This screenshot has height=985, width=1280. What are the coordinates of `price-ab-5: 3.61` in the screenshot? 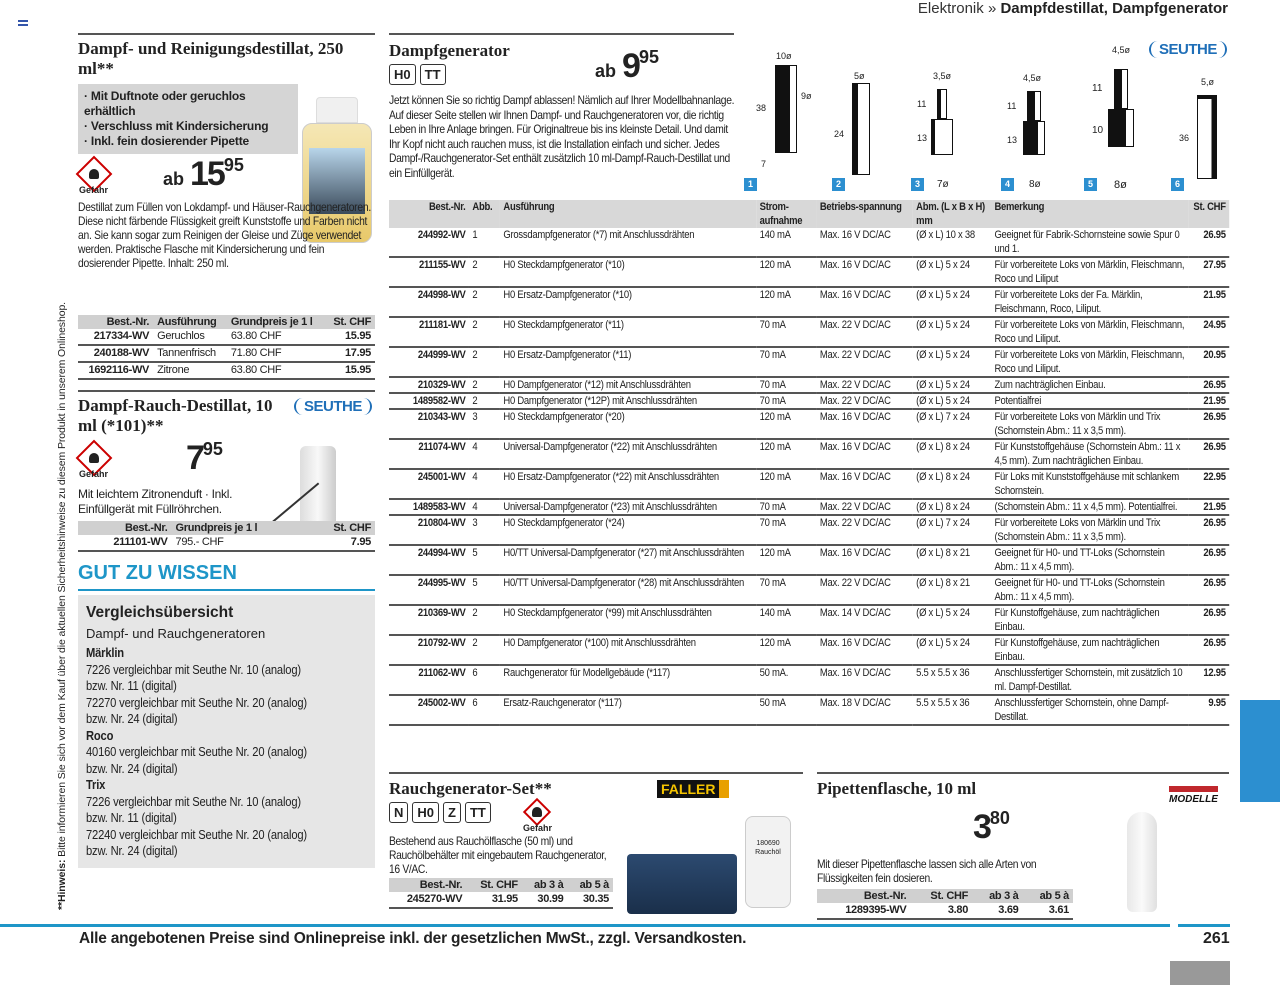 It's located at (1047, 911).